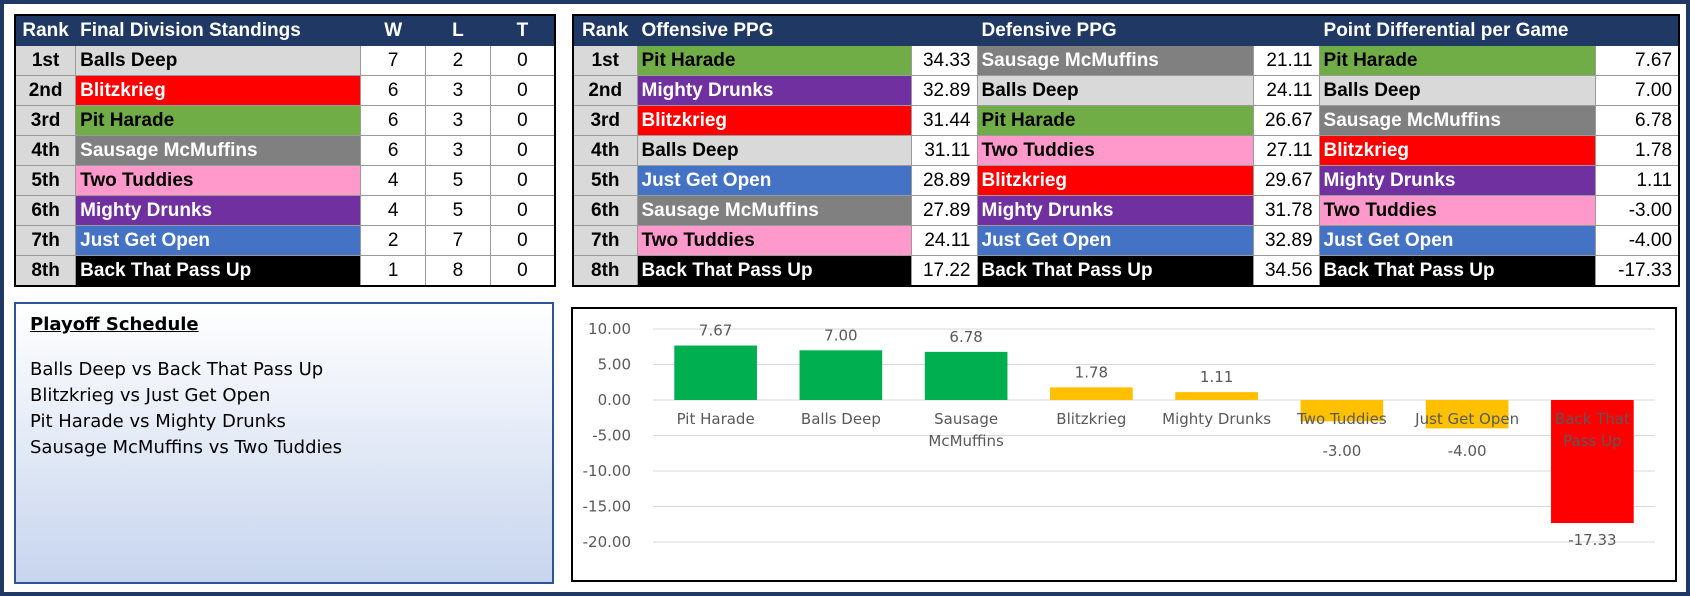 The image size is (1690, 596). Describe the element at coordinates (458, 60) in the screenshot. I see `losses-cell: 2` at that location.